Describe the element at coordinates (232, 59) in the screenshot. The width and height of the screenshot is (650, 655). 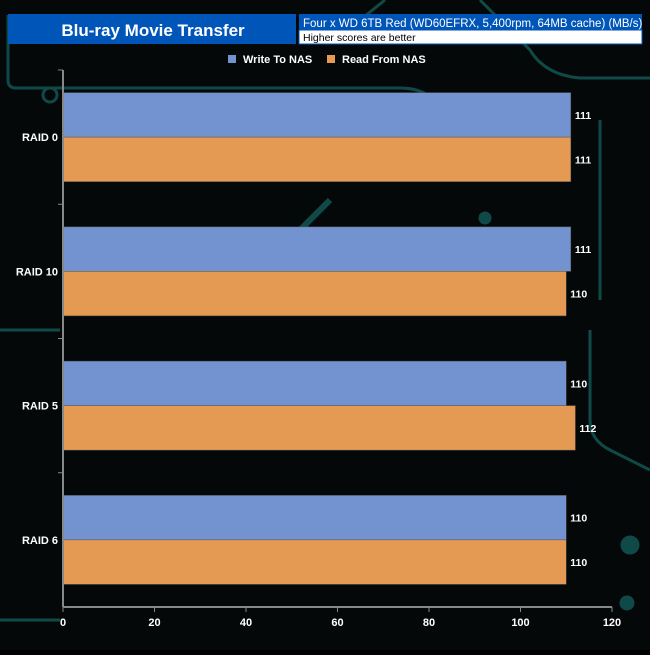
I see `legend-swatch-write` at that location.